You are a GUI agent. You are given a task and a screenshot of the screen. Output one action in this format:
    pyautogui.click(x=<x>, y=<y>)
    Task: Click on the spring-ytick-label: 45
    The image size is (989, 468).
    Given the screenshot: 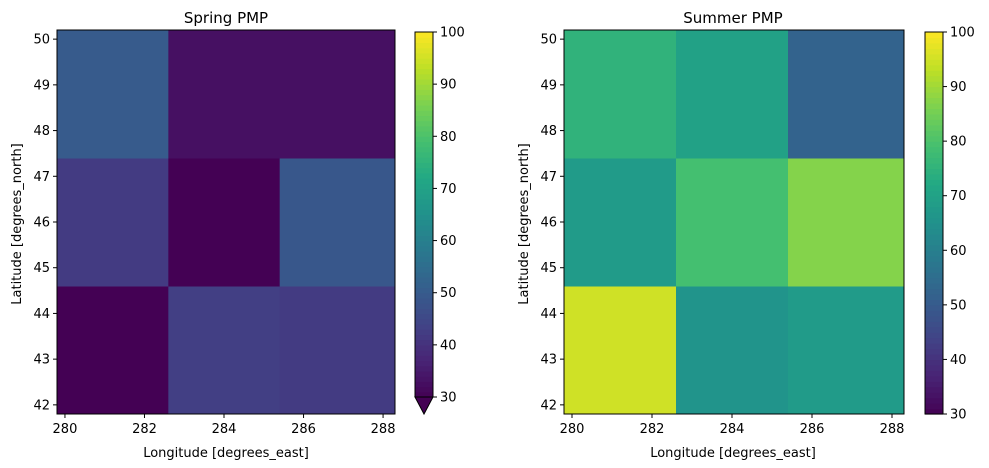 What is the action you would take?
    pyautogui.click(x=41, y=268)
    